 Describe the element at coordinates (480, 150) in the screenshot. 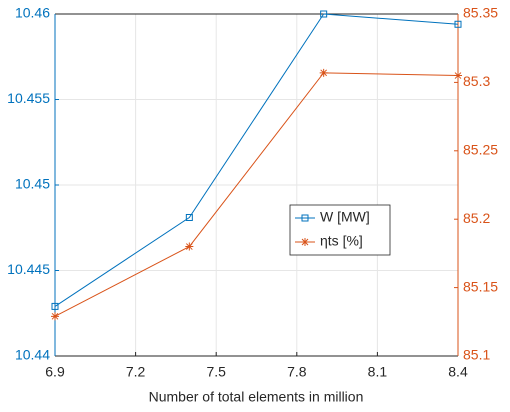

I see `y2-tick-label: 85.25` at that location.